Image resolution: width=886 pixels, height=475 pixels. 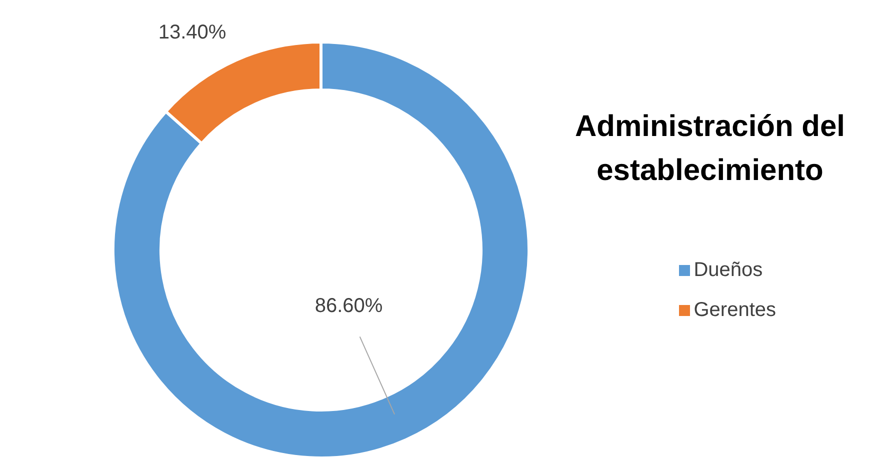 I want to click on legend-label: Dueños, so click(x=728, y=270).